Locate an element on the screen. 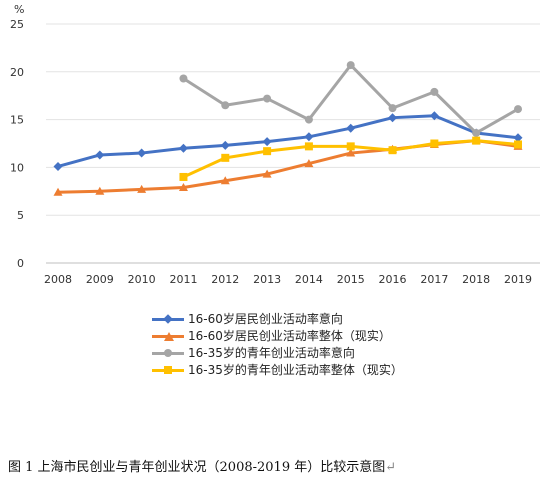 The height and width of the screenshot is (500, 547). legend-item: 16-35岁的青年创业活动率意向 is located at coordinates (277, 352).